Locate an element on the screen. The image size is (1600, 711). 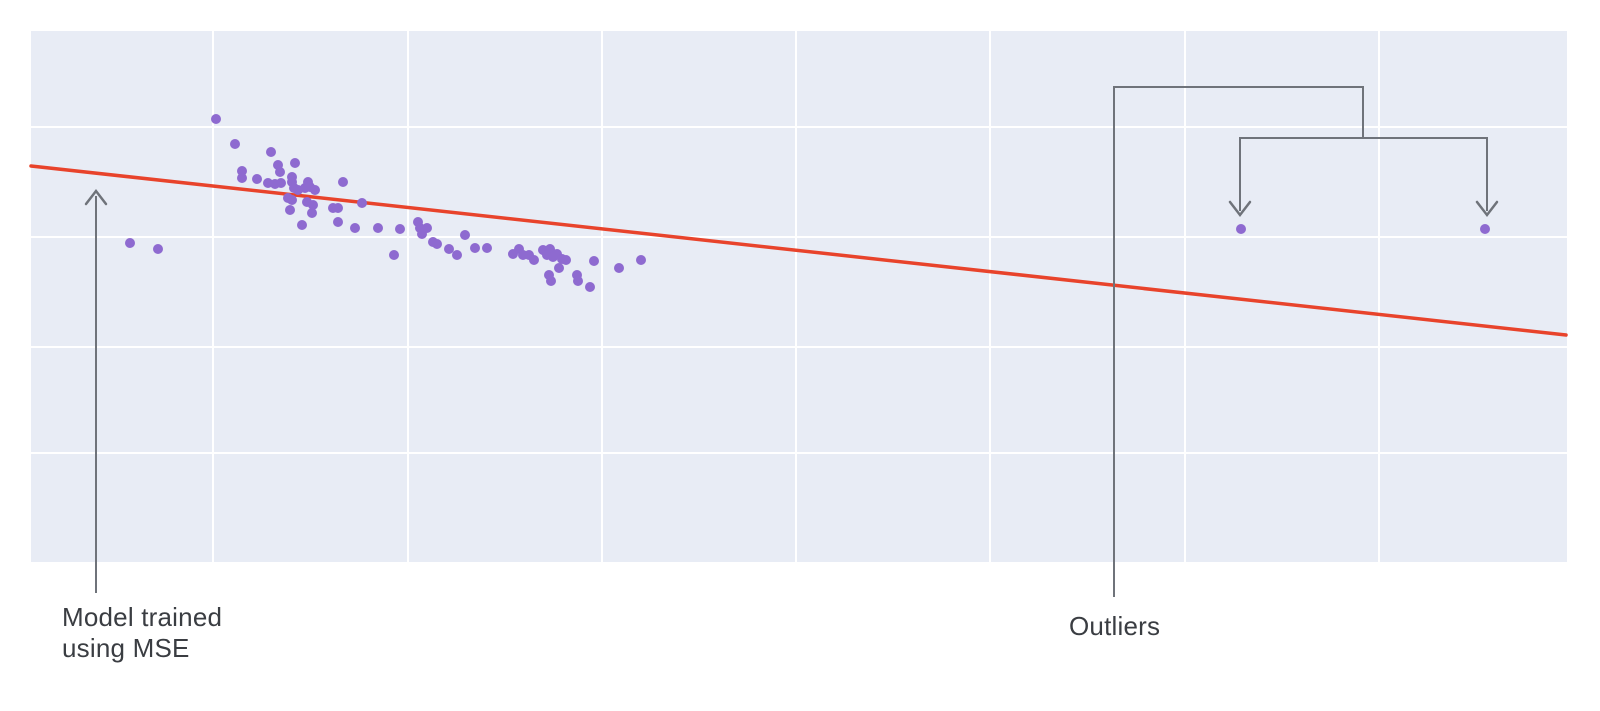
mse-arrowhead is located at coordinates (96, 197).